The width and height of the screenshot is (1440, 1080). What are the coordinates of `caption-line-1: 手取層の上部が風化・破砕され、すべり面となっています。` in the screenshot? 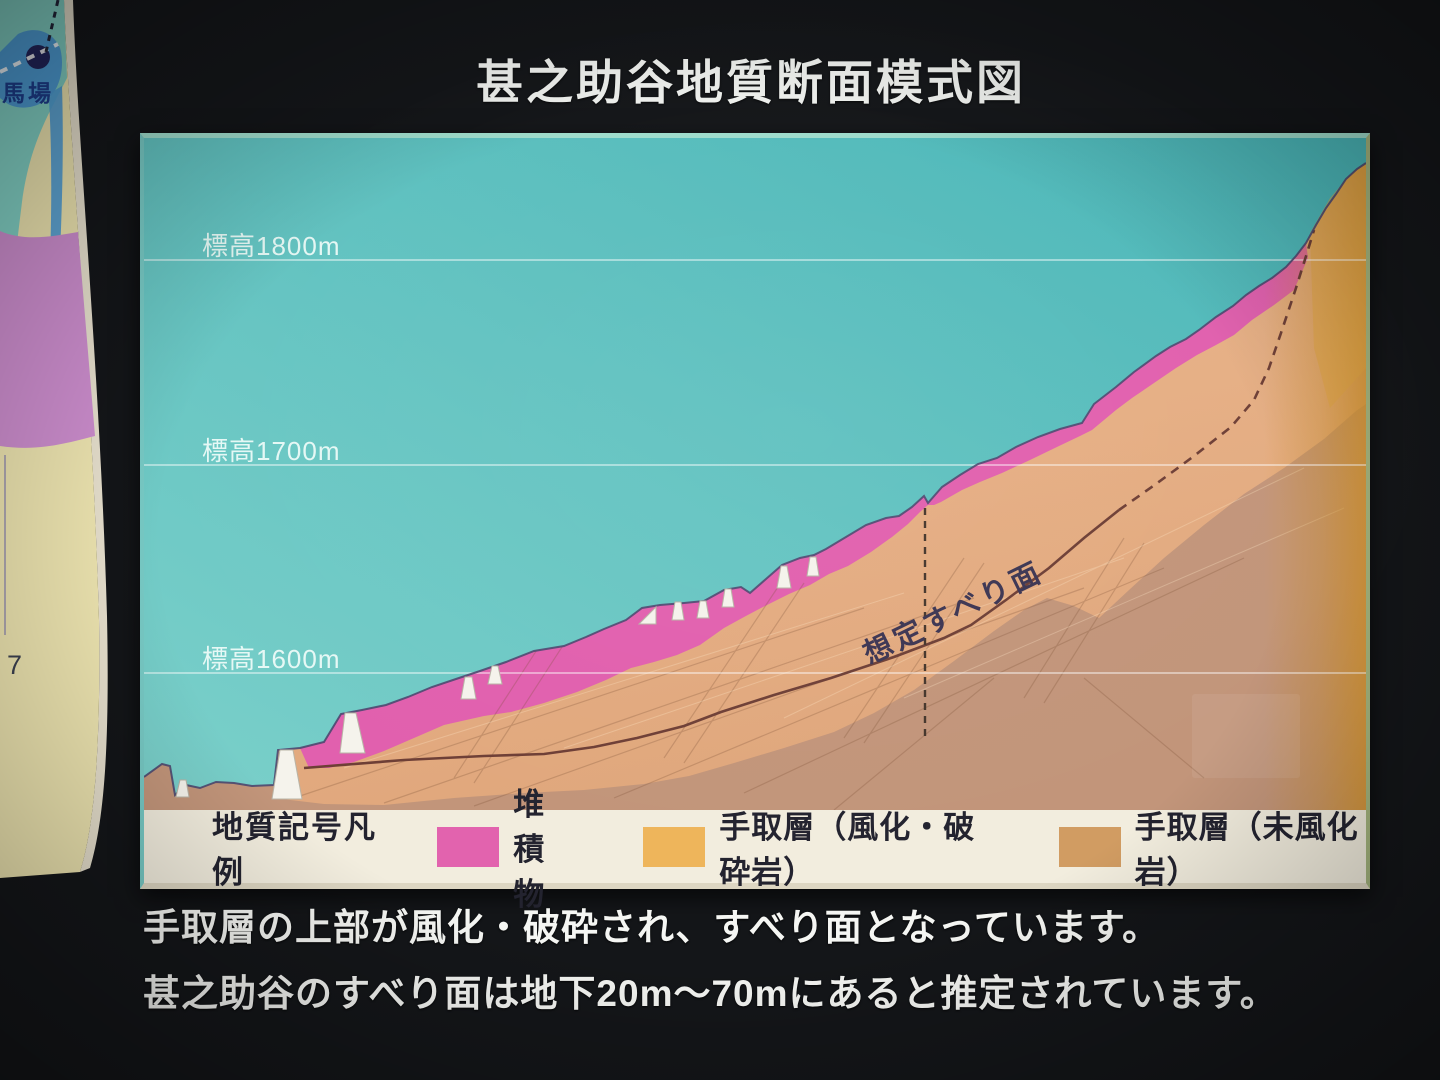 It's located at (652, 927).